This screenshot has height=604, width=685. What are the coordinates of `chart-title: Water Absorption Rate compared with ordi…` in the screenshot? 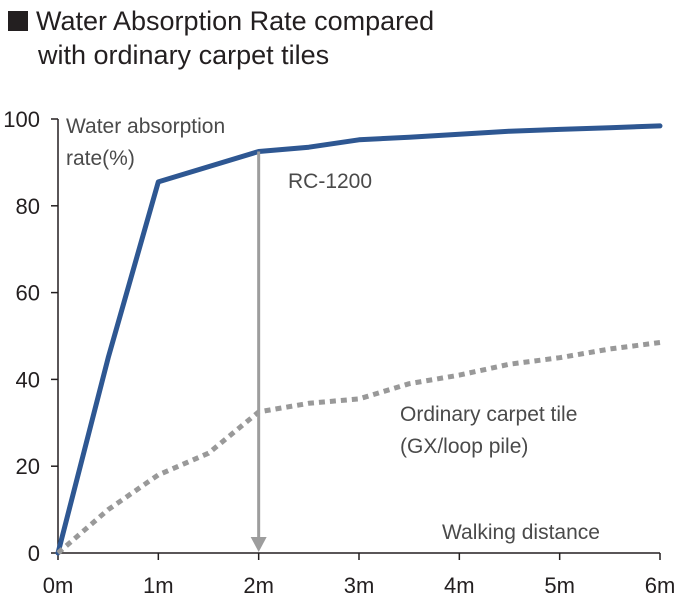 It's located at (343, 38).